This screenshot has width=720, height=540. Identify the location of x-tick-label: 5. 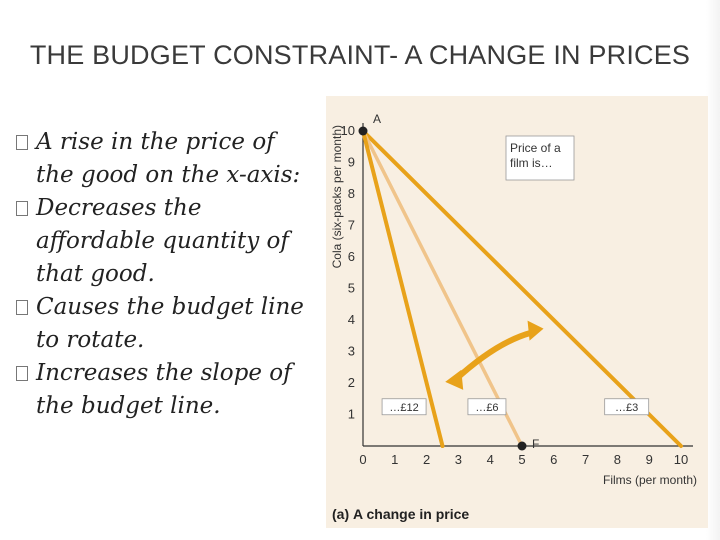
(521, 459).